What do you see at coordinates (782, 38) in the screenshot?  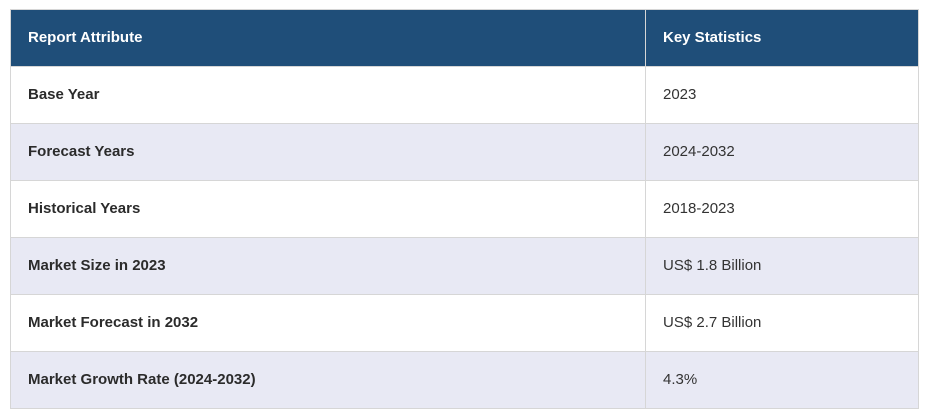 I see `header-key-statistics: Key Statistics` at bounding box center [782, 38].